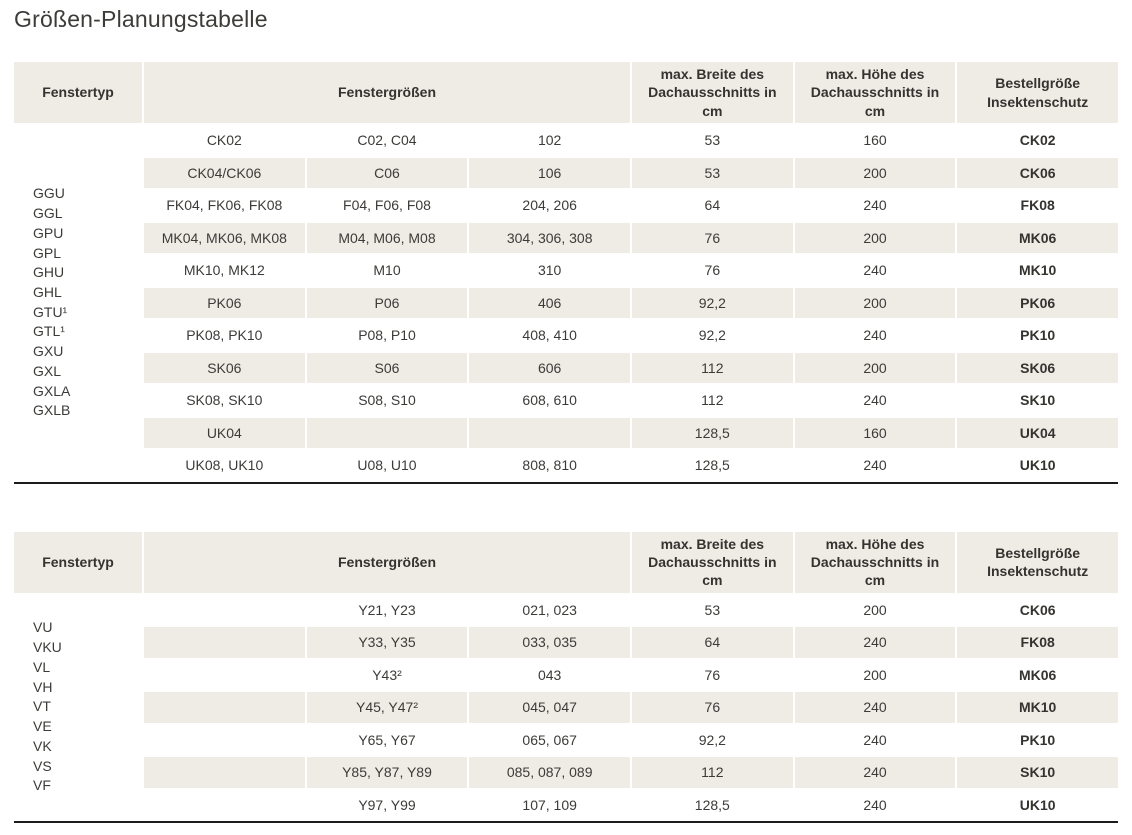  Describe the element at coordinates (549, 465) in the screenshot. I see `fenstergroessen-cell: 808, 810` at that location.